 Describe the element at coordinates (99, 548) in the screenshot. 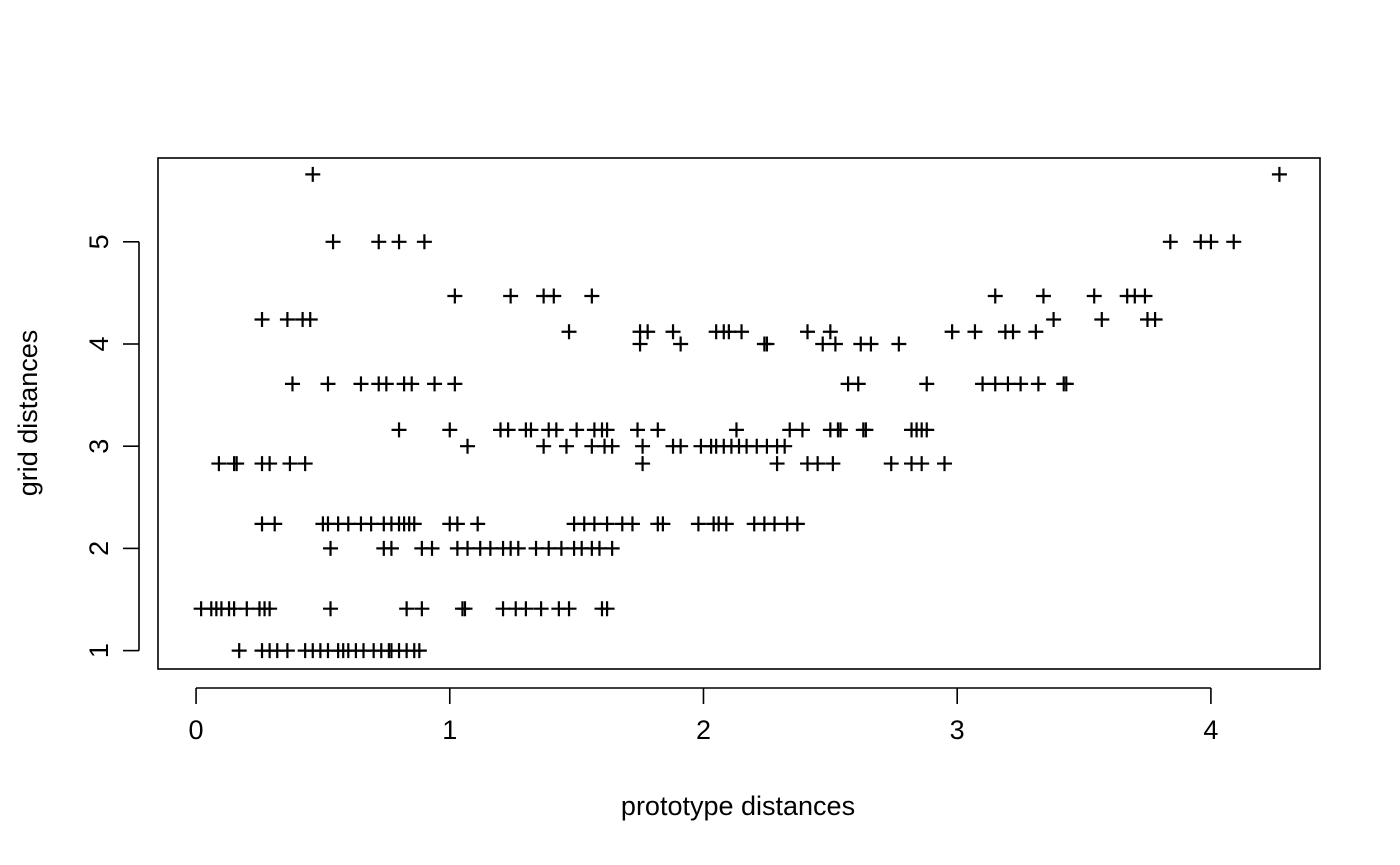

I see `y-tick-label: 2` at that location.